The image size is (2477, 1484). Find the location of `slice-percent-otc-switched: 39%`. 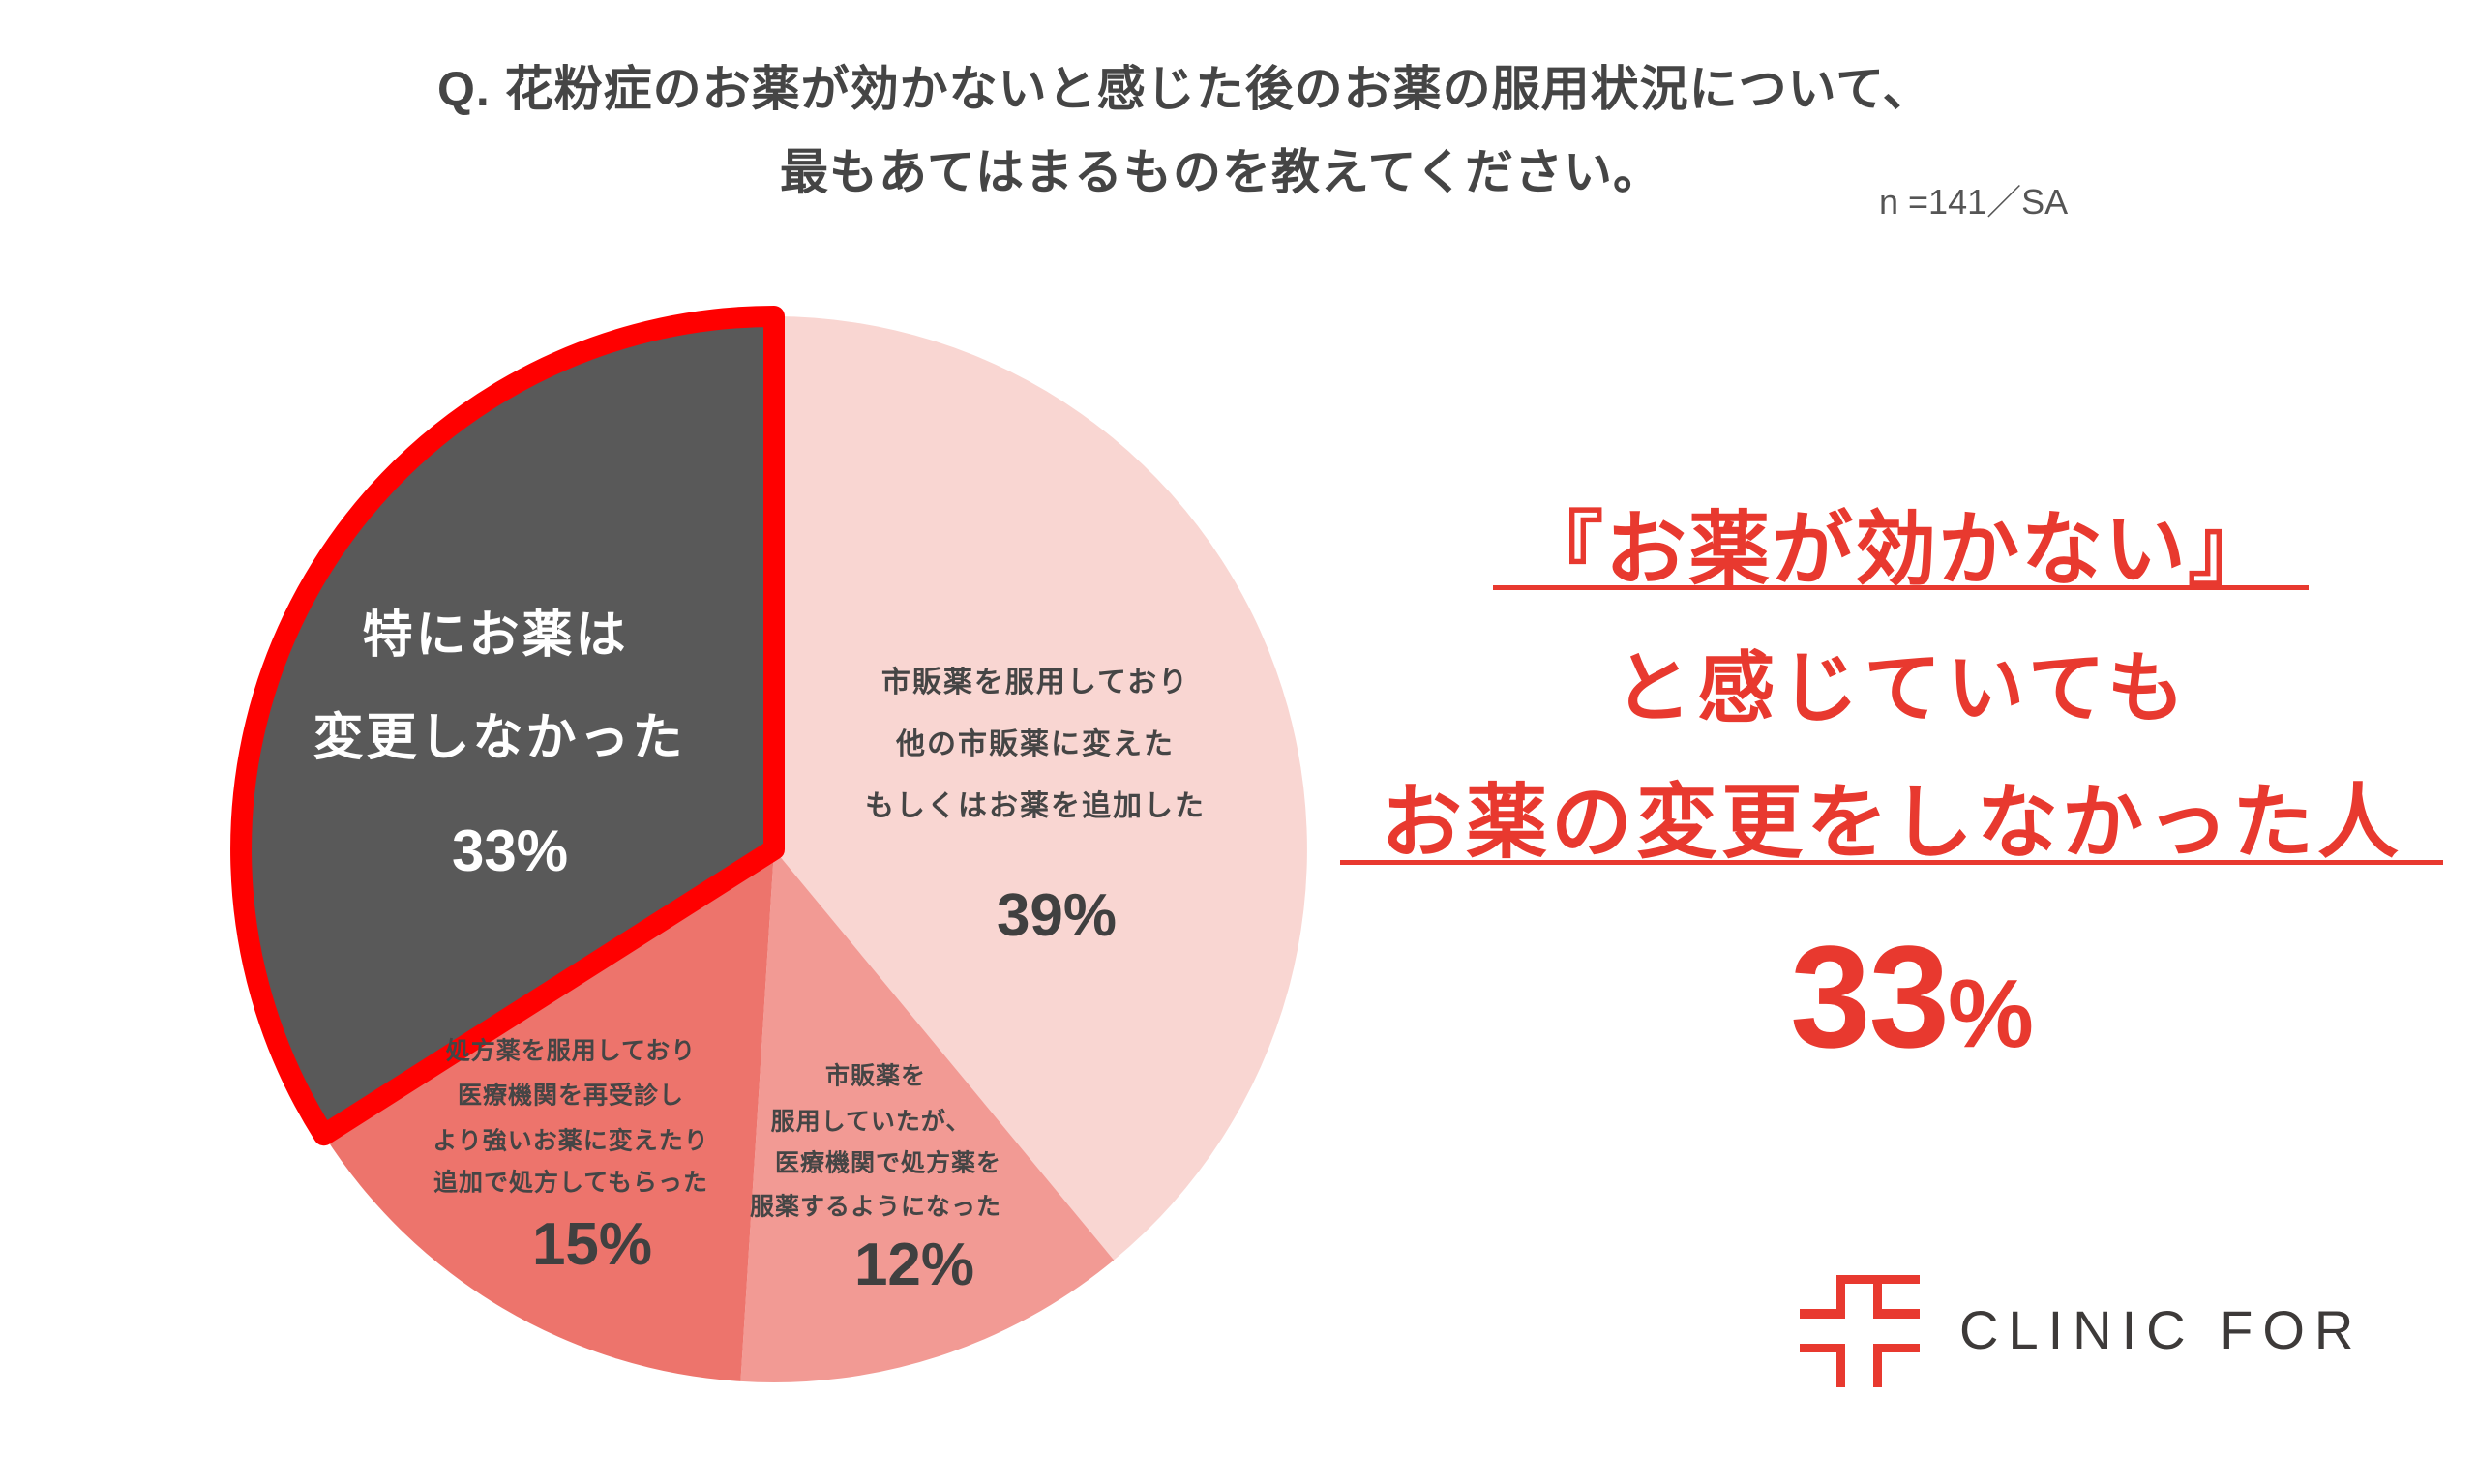

slice-percent-otc-switched: 39% is located at coordinates (1057, 915).